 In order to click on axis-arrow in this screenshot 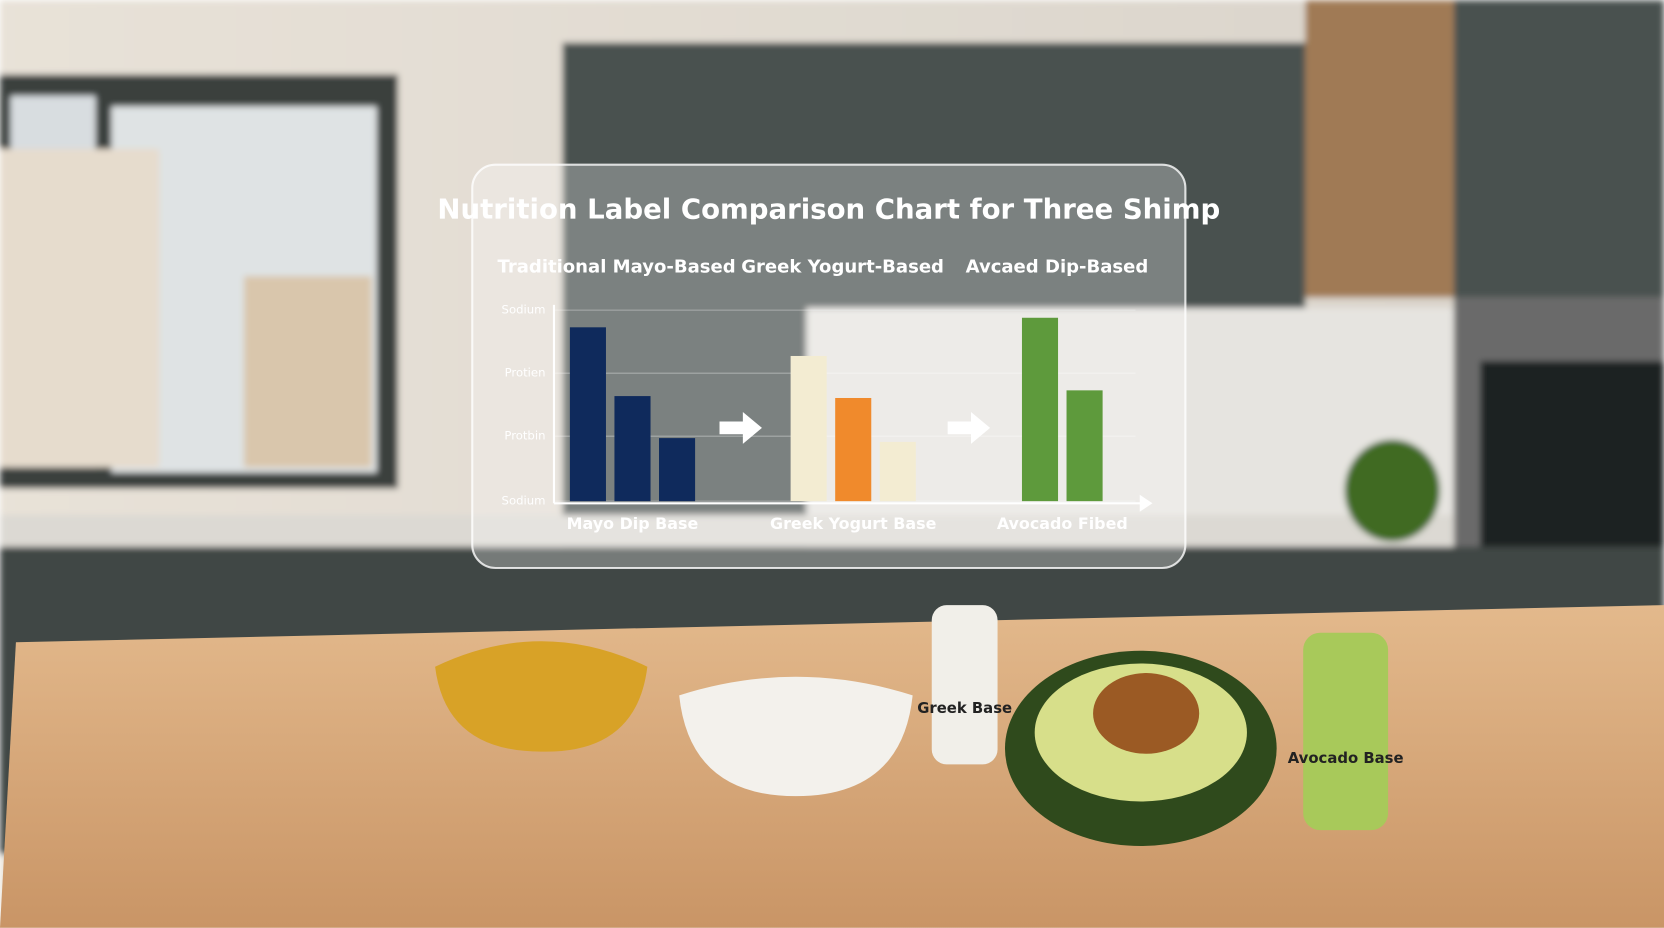, I will do `click(1146, 503)`.